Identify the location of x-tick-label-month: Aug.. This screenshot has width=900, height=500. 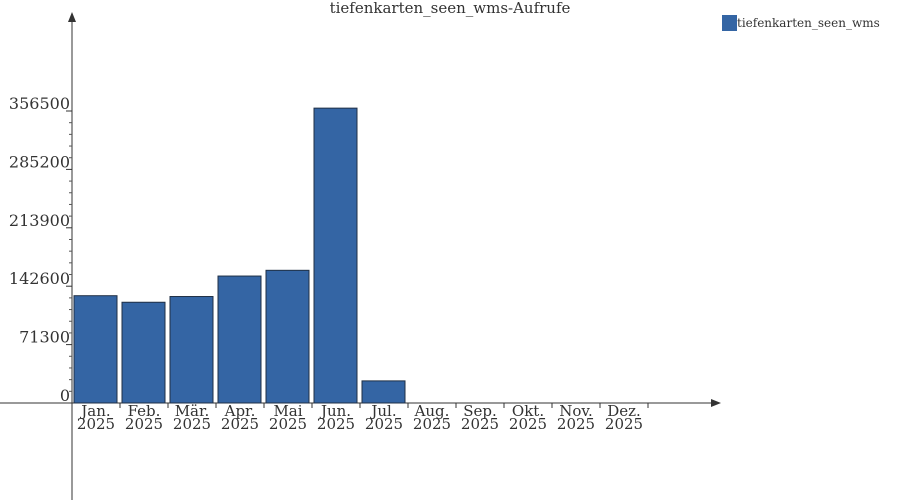
(432, 411).